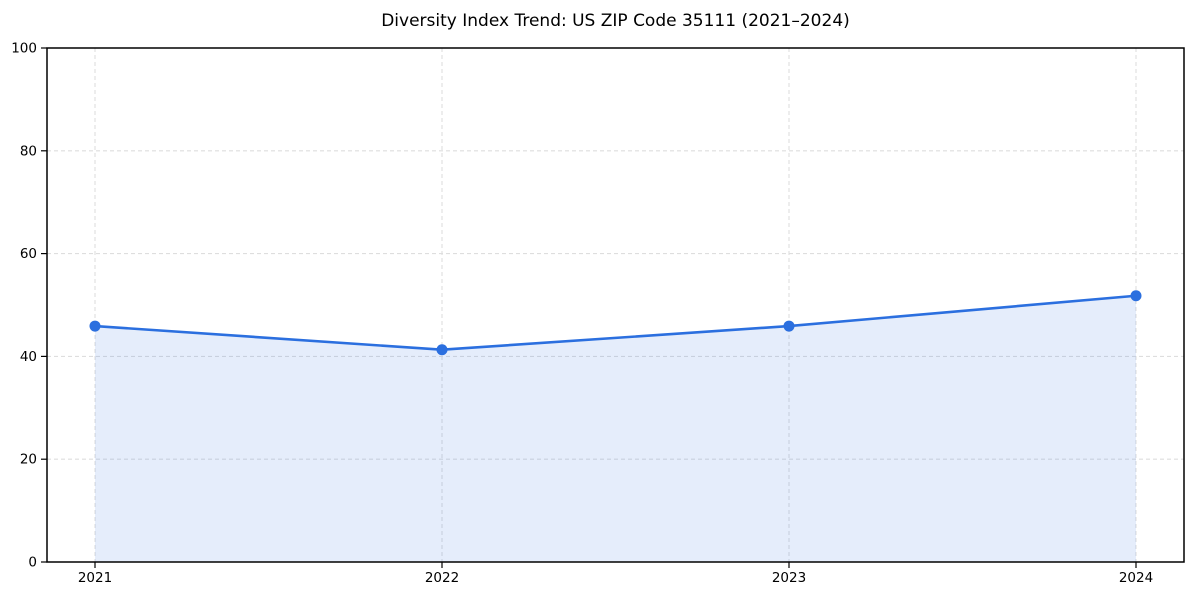 The height and width of the screenshot is (600, 1200). Describe the element at coordinates (24, 49) in the screenshot. I see `y-tick-label: 100` at that location.